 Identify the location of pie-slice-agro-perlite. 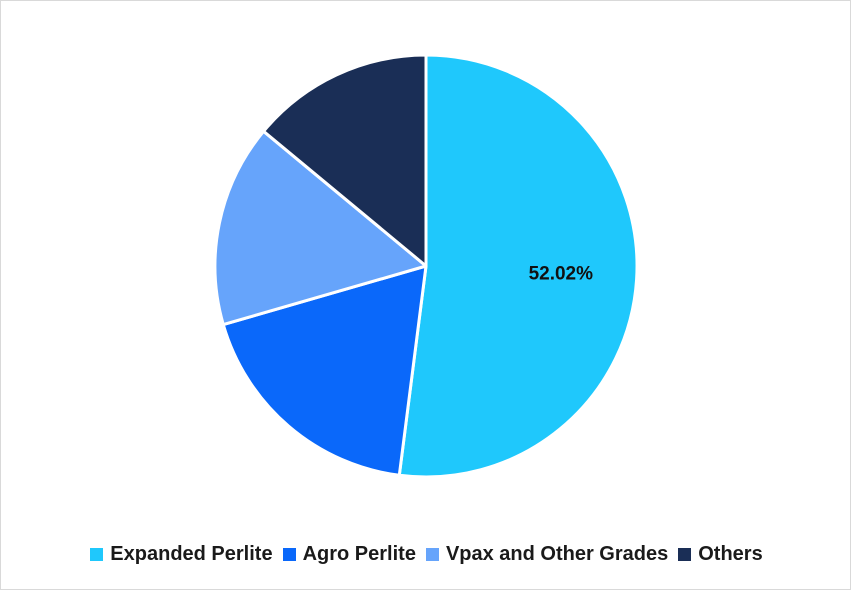
(324, 370).